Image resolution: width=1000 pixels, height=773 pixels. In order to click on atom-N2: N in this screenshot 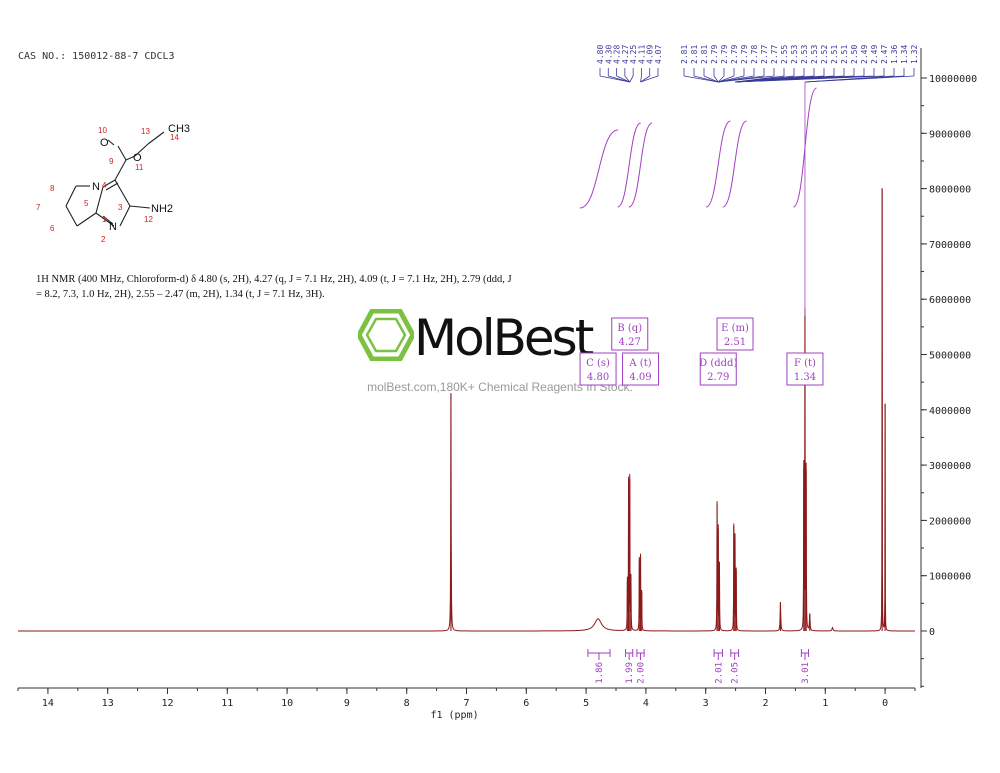, I will do `click(113, 227)`.